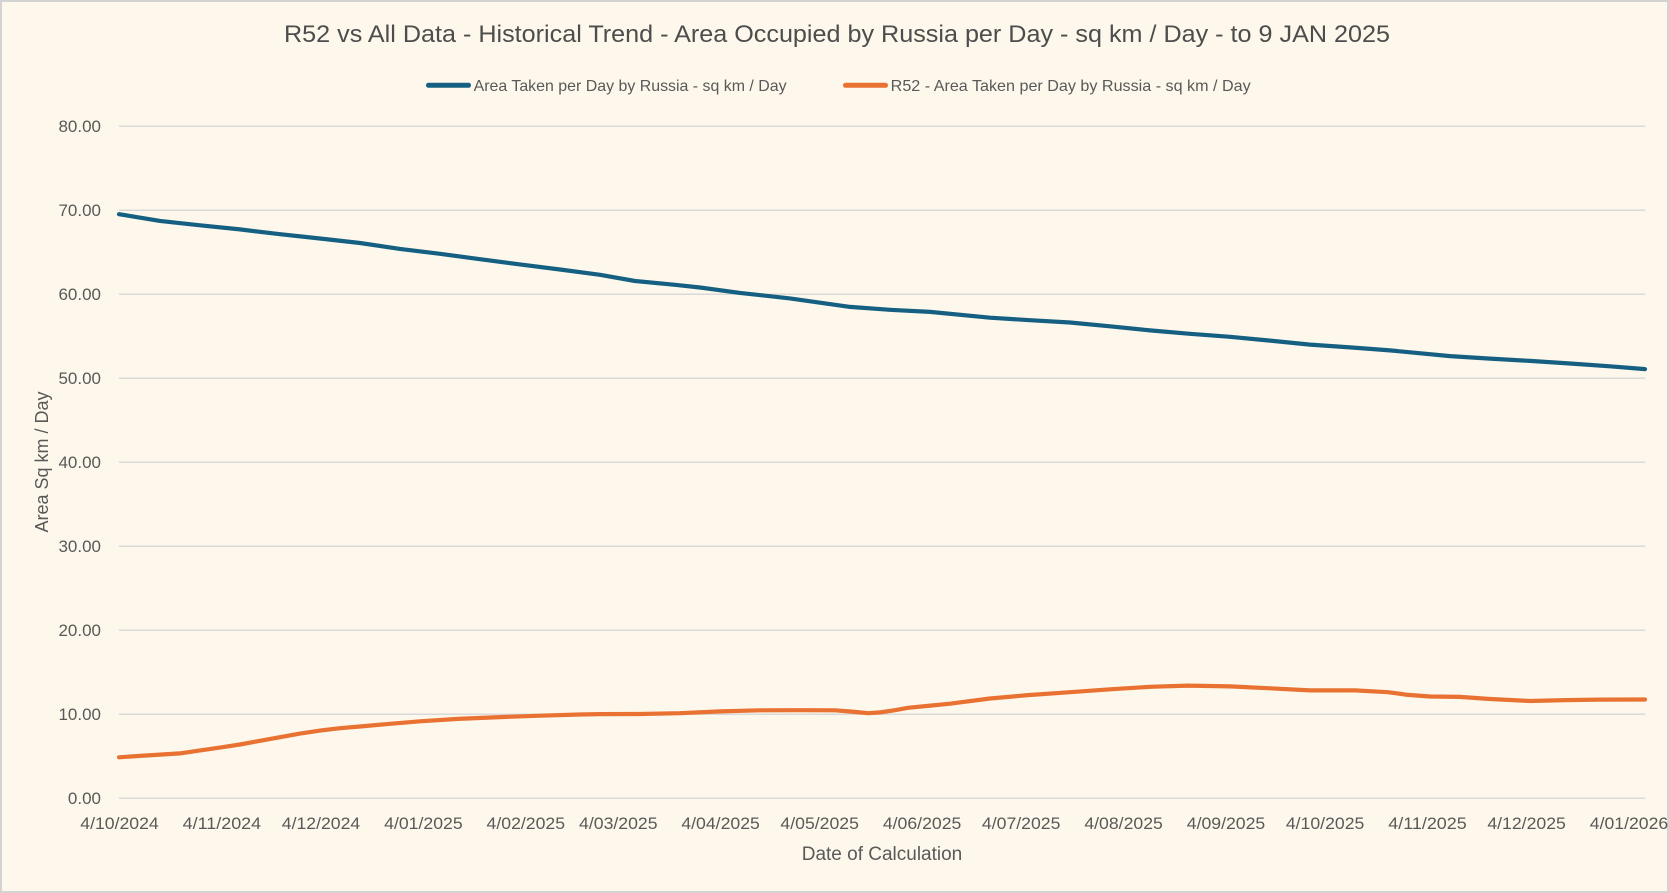 The height and width of the screenshot is (893, 1669). Describe the element at coordinates (79, 210) in the screenshot. I see `svg-text: 70.00` at that location.